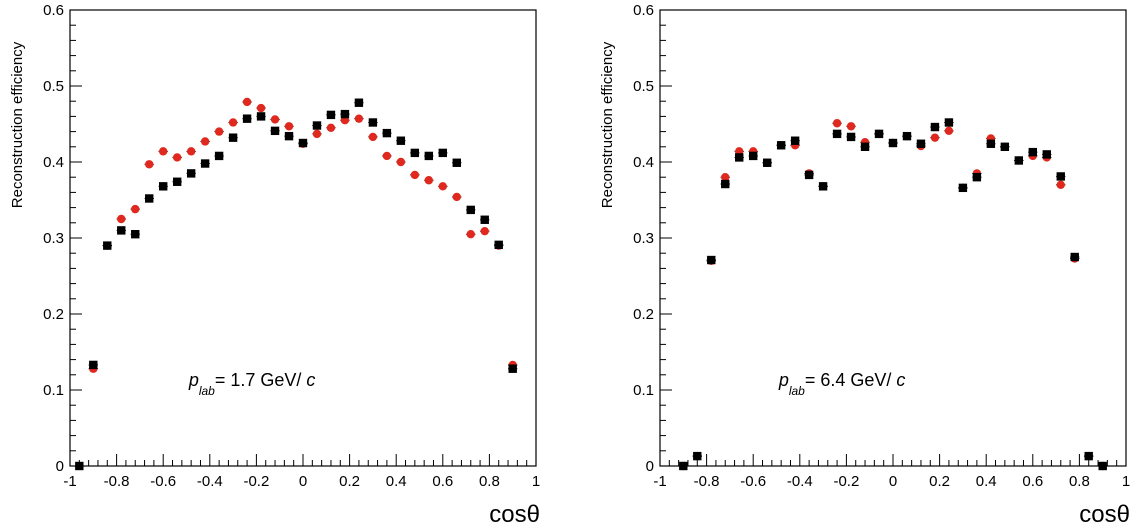  Describe the element at coordinates (939, 481) in the screenshot. I see `x-tick-label: 0.2` at that location.